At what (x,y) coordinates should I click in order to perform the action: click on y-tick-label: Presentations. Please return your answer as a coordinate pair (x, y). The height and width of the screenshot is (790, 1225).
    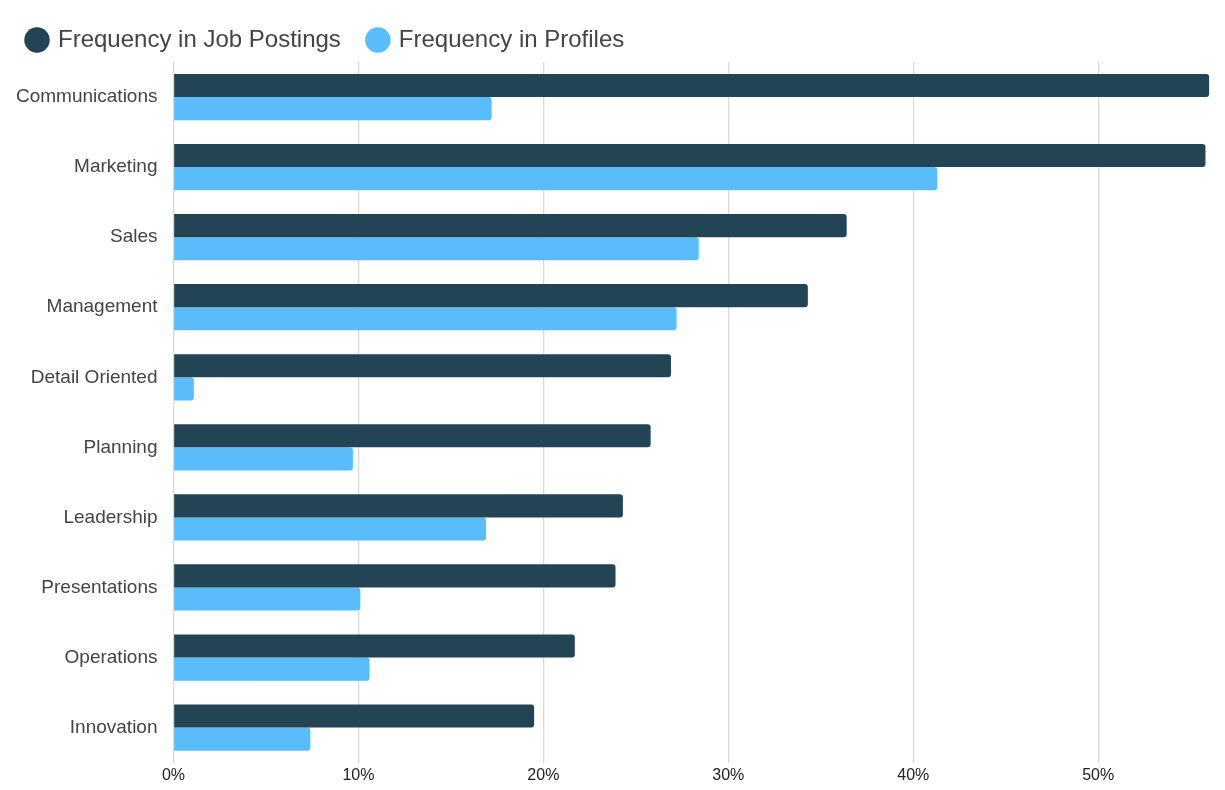
    Looking at the image, I should click on (99, 586).